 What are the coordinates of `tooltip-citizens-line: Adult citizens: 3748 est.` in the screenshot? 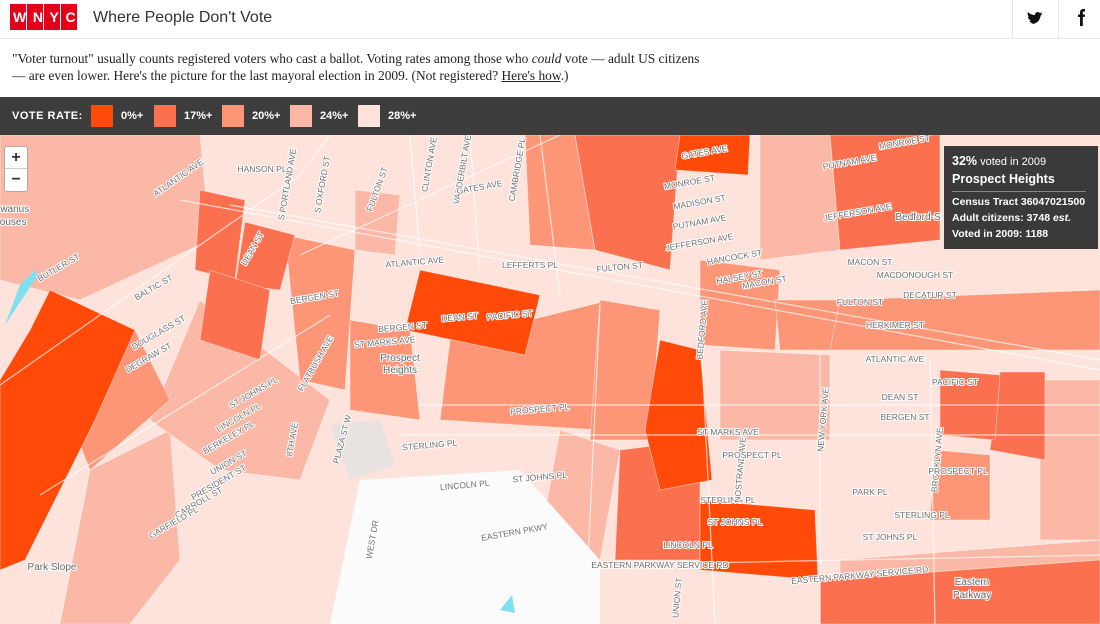 It's located at (1025, 218).